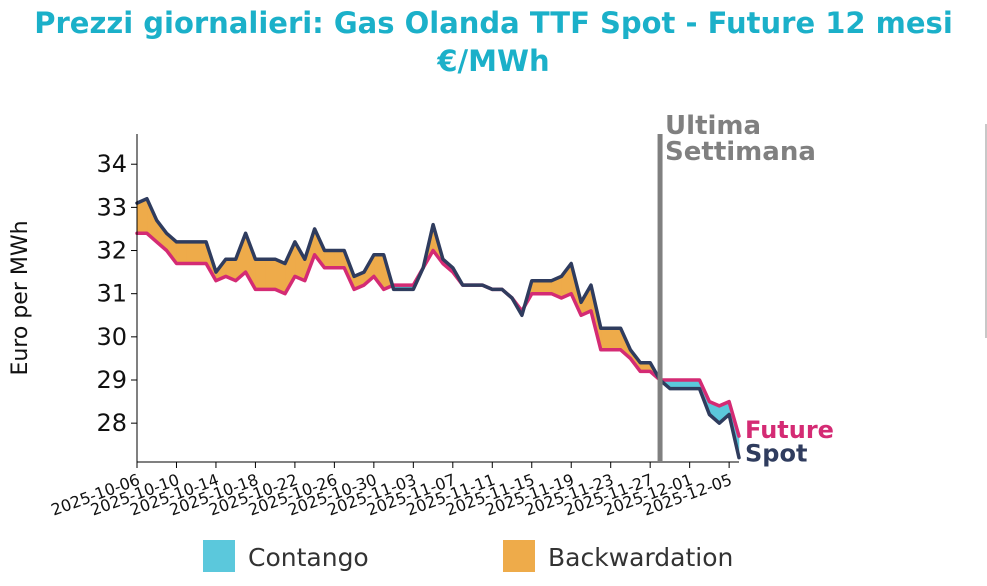 The image size is (987, 586). What do you see at coordinates (219, 556) in the screenshot?
I see `legend-swatch-contango` at bounding box center [219, 556].